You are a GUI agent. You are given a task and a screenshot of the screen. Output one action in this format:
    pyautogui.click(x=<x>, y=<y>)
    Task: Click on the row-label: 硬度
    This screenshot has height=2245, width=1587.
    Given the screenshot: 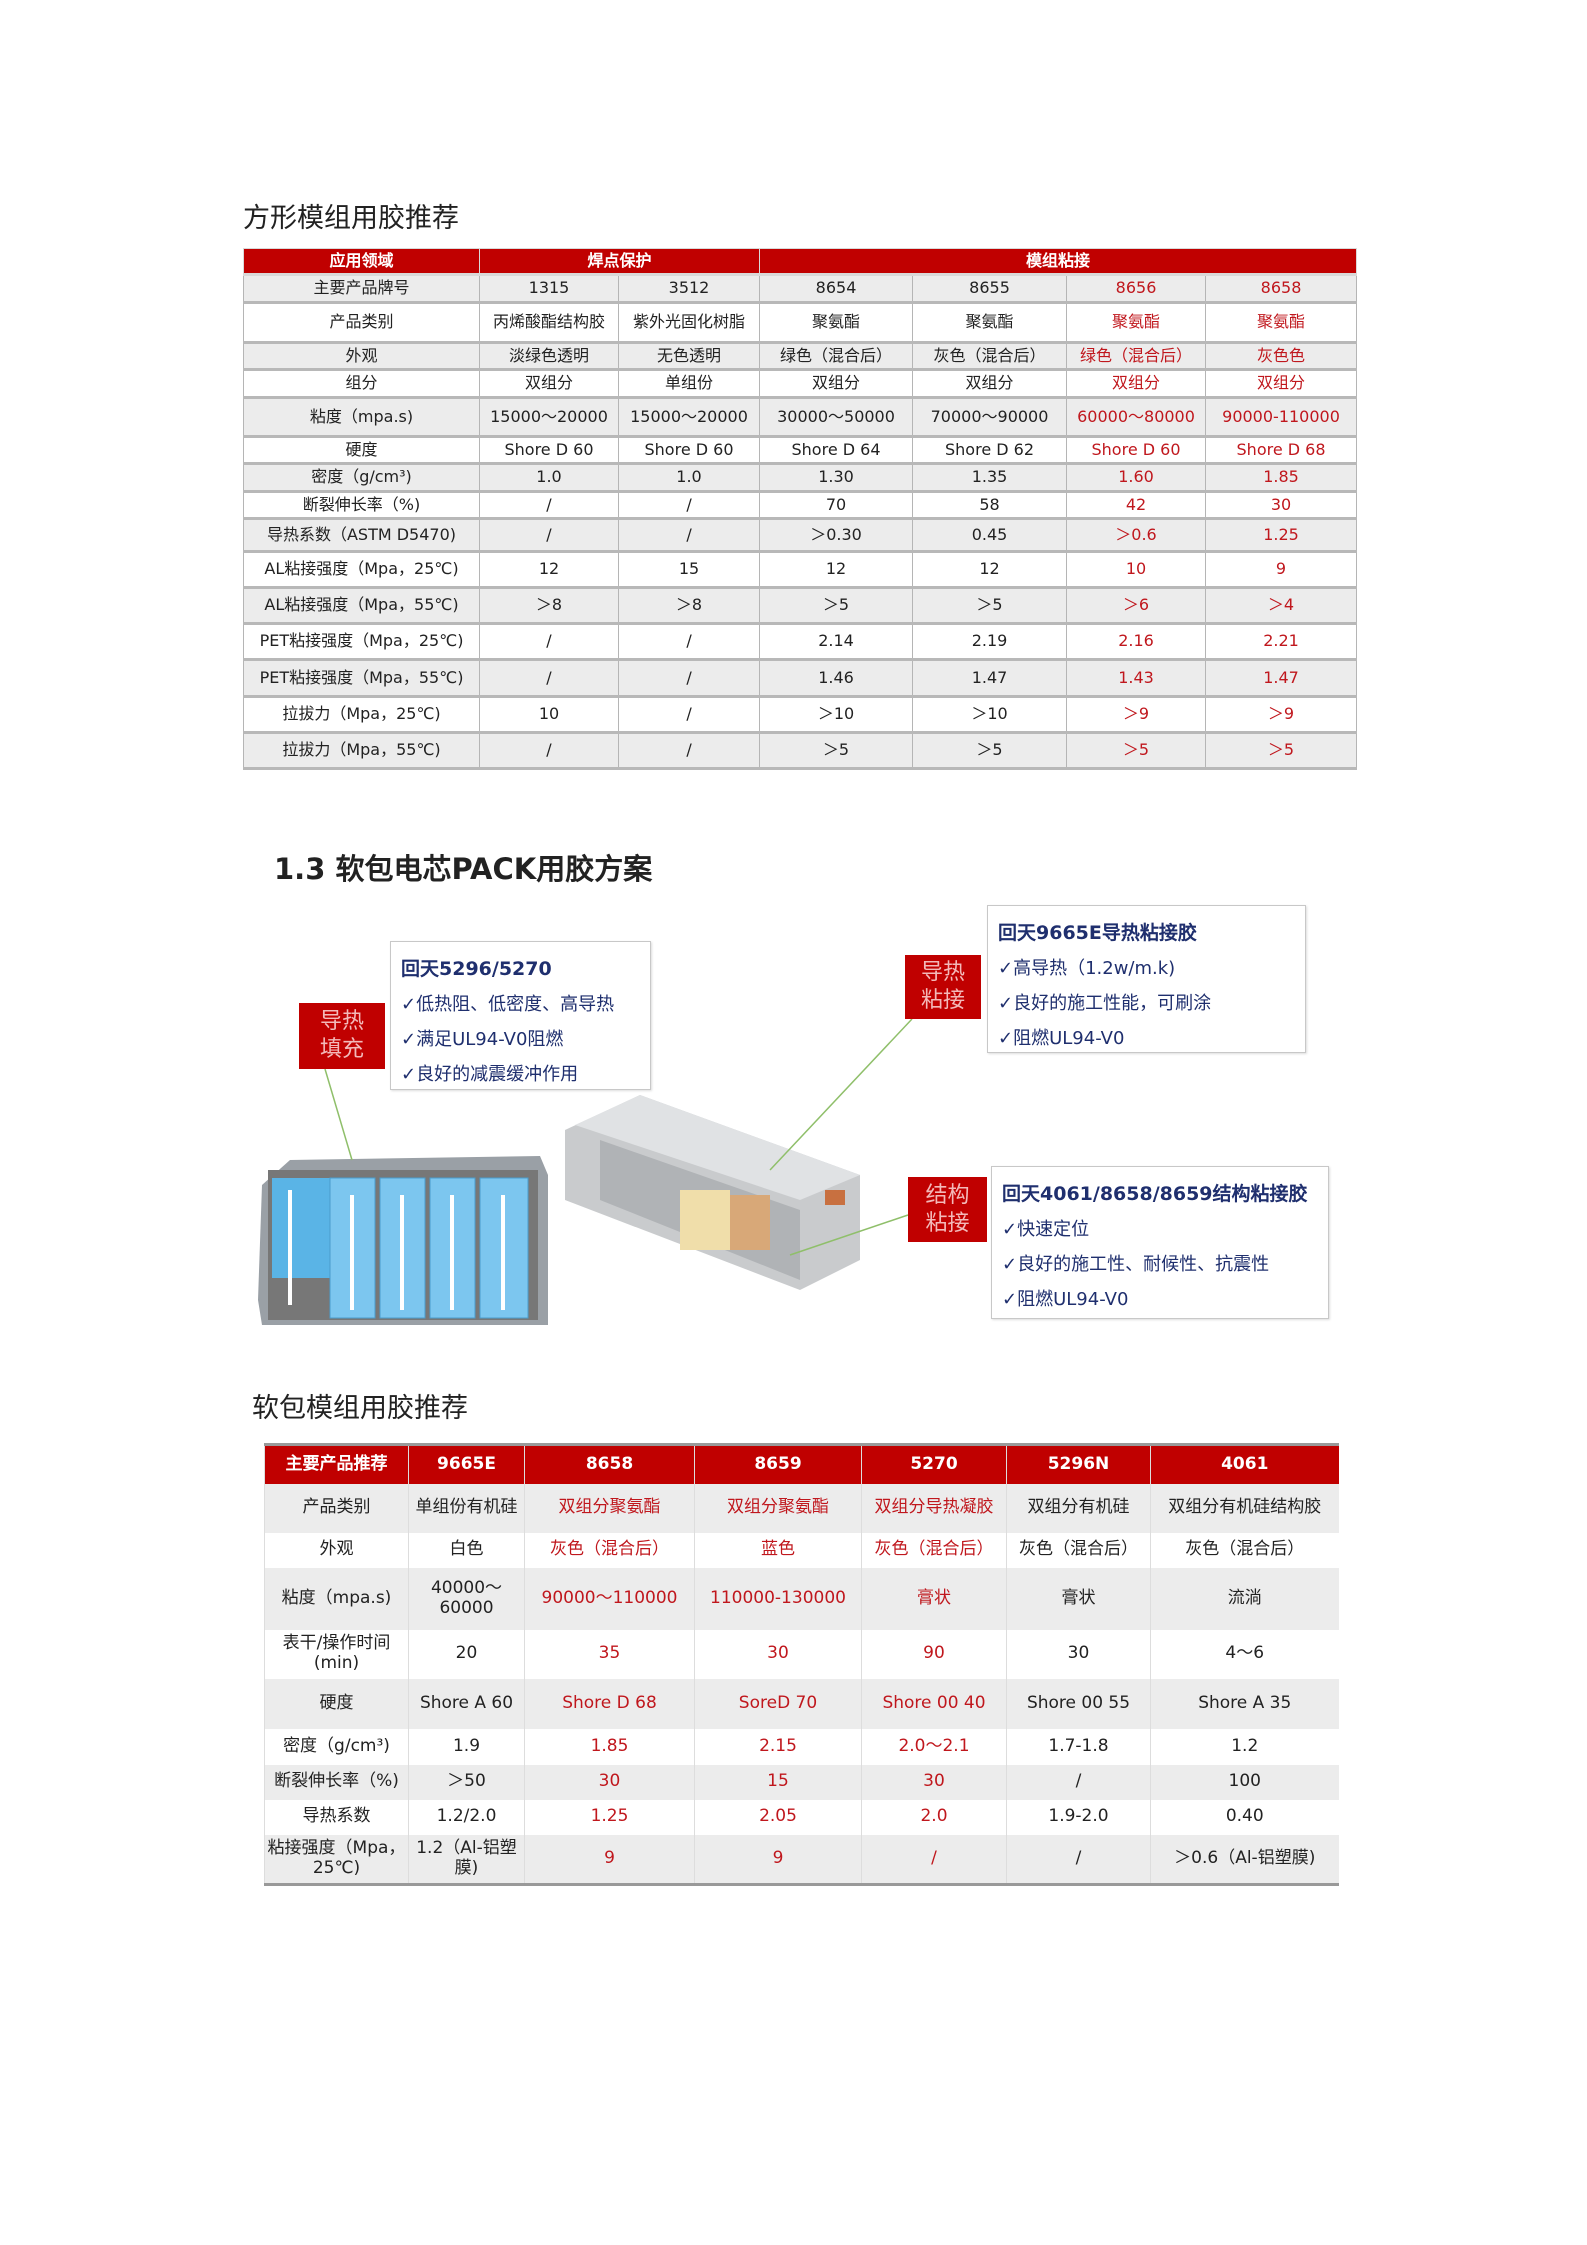 What is the action you would take?
    pyautogui.click(x=336, y=1703)
    